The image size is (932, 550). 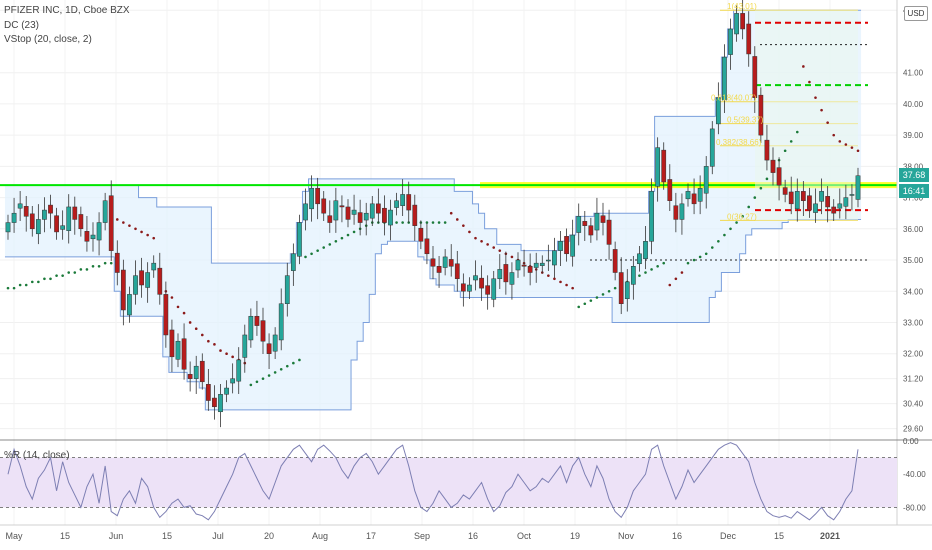 What do you see at coordinates (913, 429) in the screenshot?
I see `price-tick-label: 29.60` at bounding box center [913, 429].